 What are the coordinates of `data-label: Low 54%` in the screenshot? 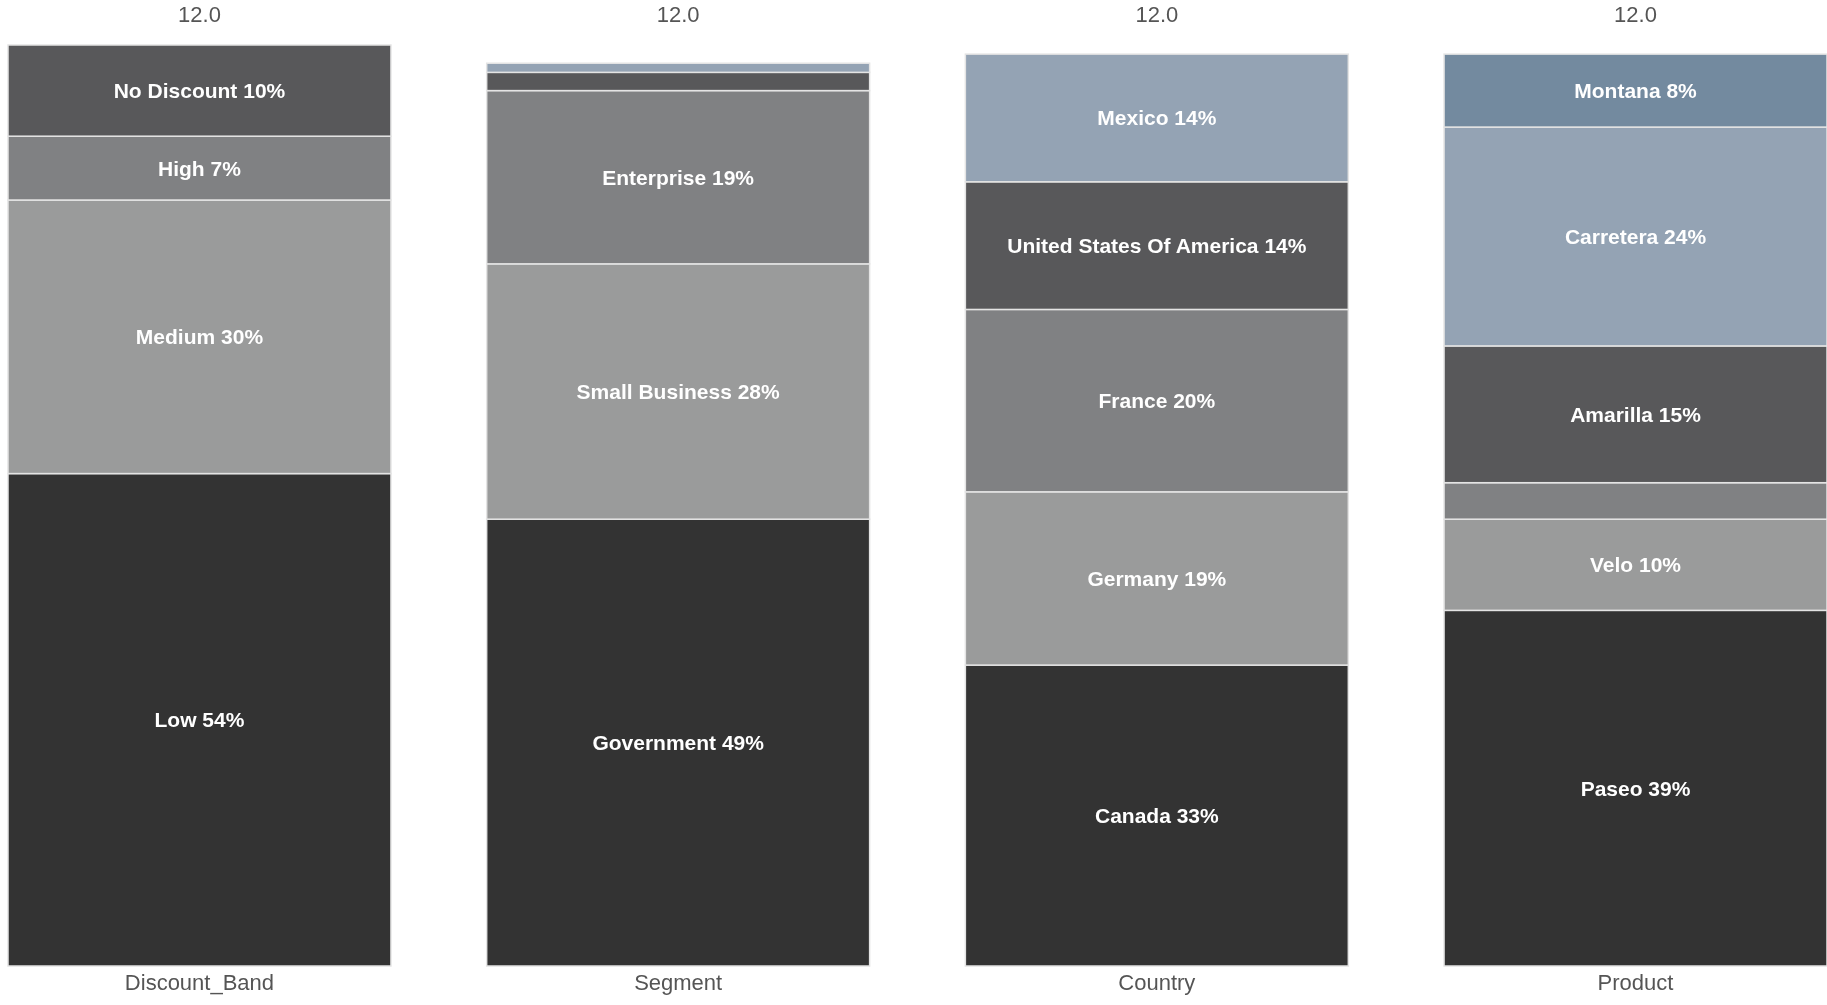 It's located at (199, 720).